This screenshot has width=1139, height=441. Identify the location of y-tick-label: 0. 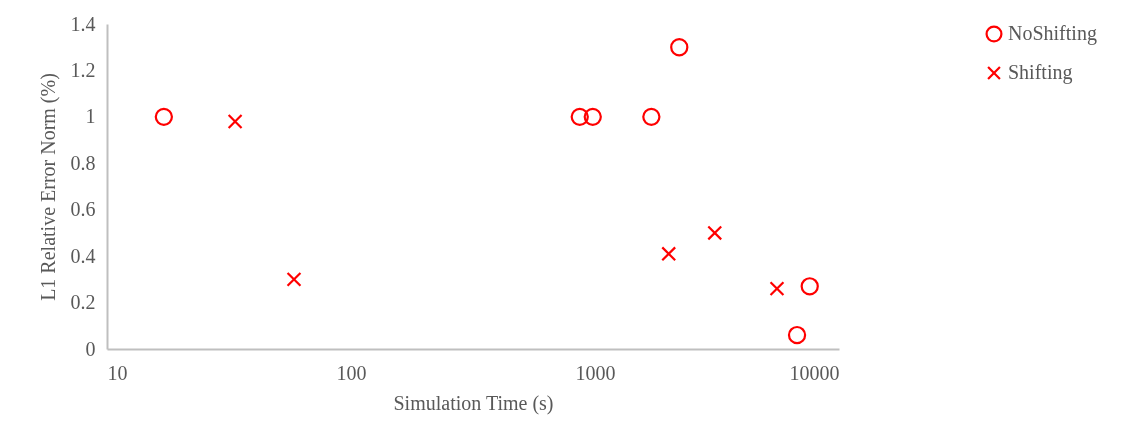
(90, 348).